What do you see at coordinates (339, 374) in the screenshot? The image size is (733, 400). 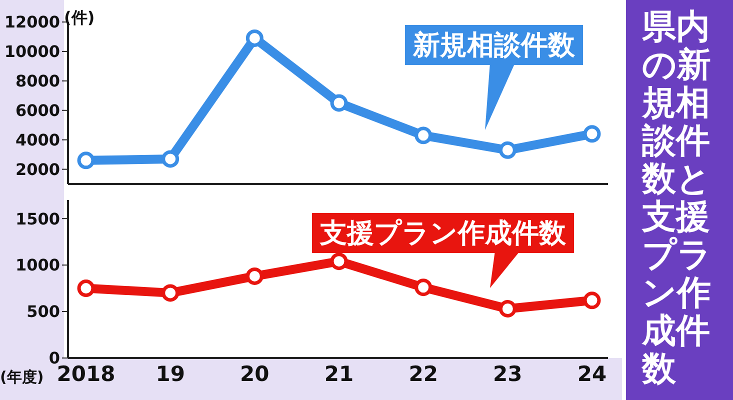 I see `x-tick-label: 21` at bounding box center [339, 374].